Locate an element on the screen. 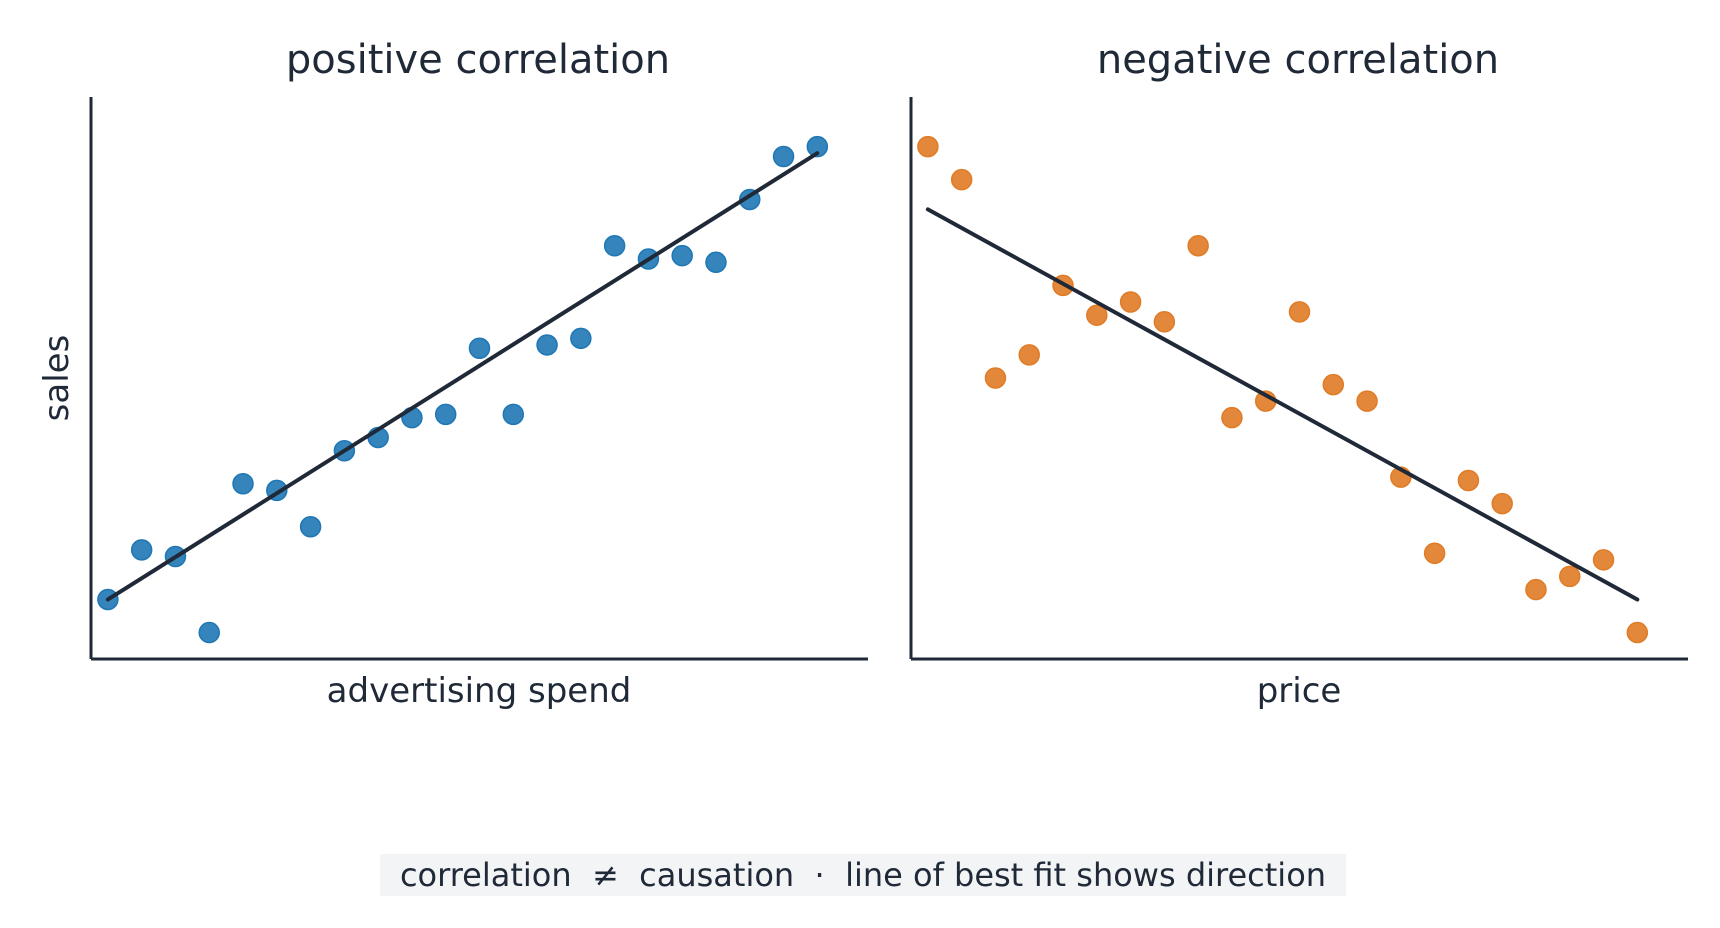 This screenshot has width=1720, height=928. x-axis-label: price is located at coordinates (1299, 691).